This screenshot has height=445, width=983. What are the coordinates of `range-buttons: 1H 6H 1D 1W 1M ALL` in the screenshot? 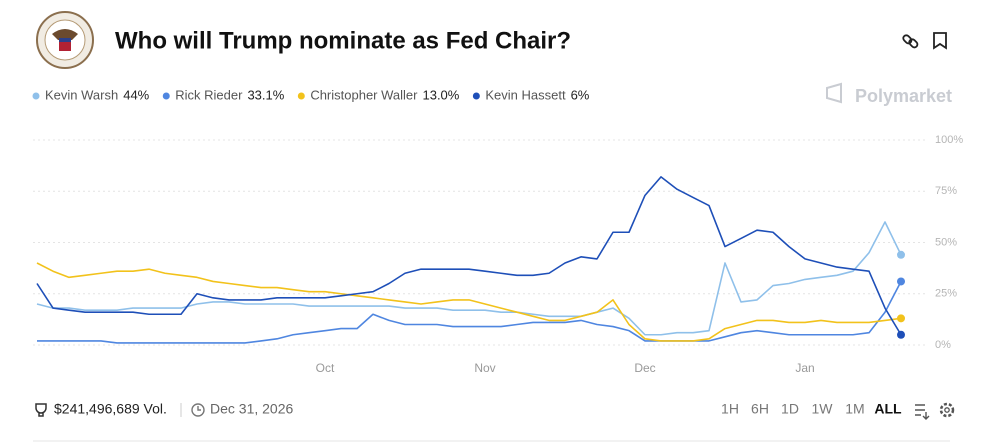 It's located at (811, 409).